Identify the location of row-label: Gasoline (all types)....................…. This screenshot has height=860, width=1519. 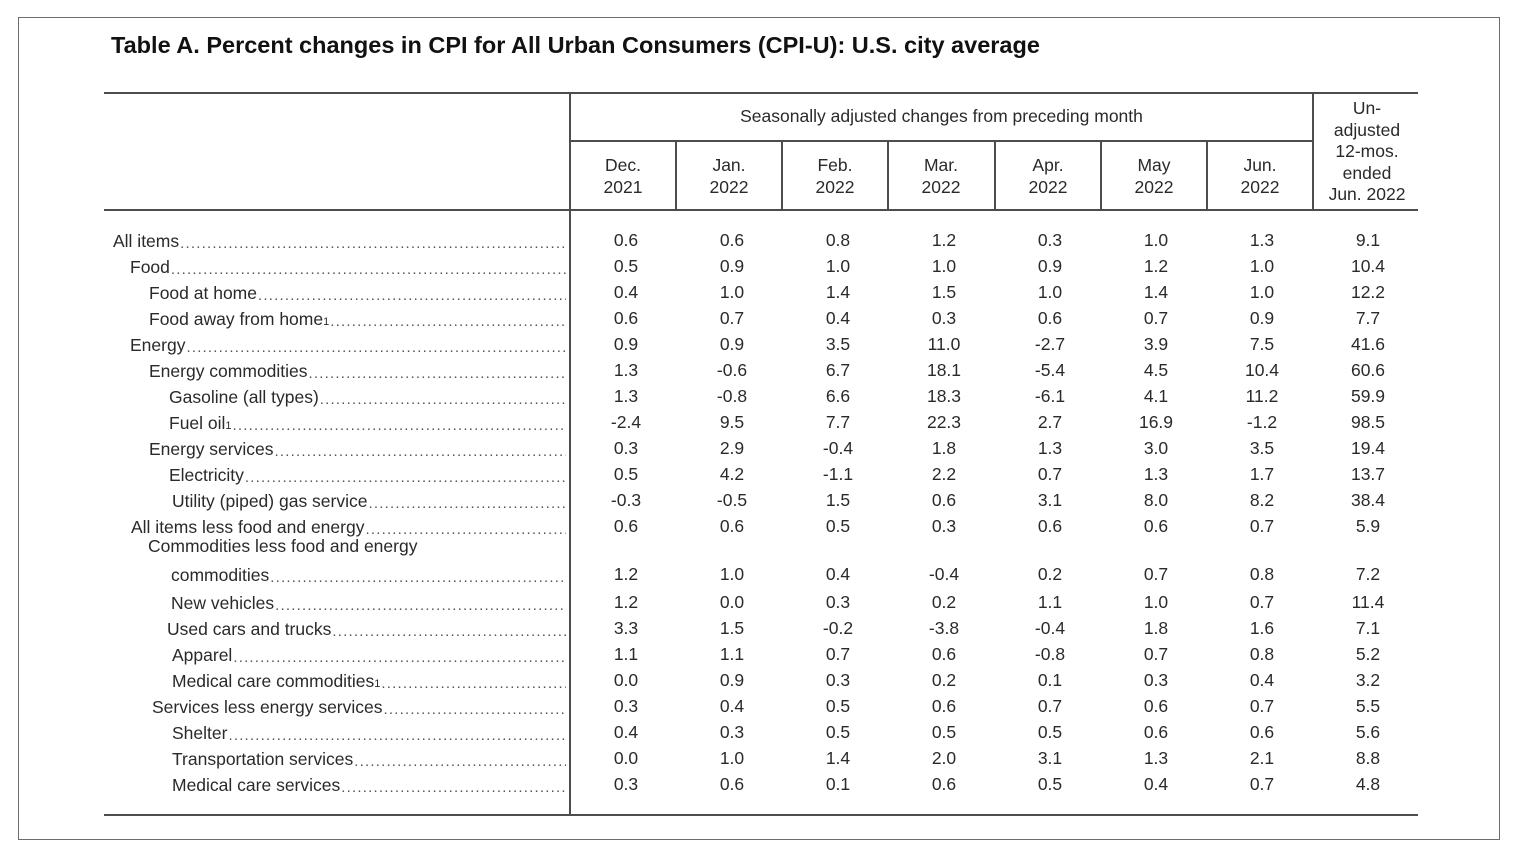
(367, 396).